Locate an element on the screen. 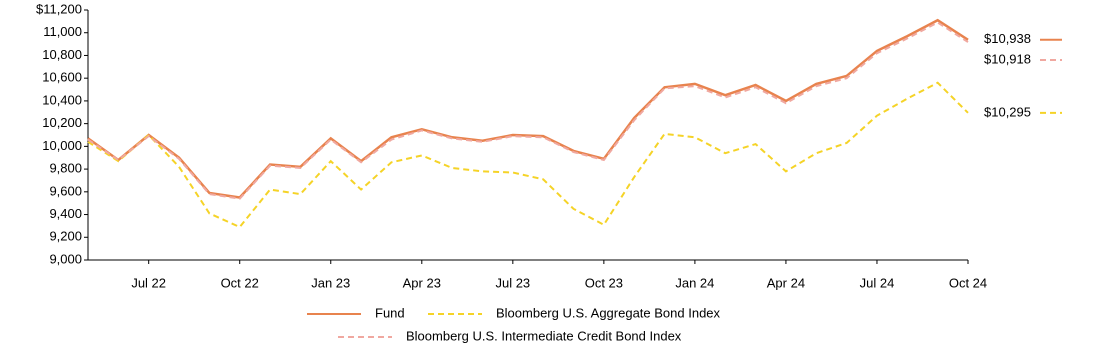  x-tick-label: Jul 24 is located at coordinates (877, 282).